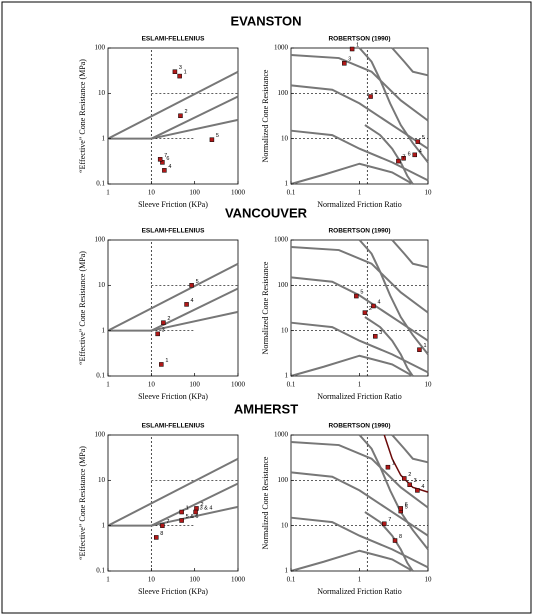  I want to click on section-title: VANCOUVER, so click(266, 212).